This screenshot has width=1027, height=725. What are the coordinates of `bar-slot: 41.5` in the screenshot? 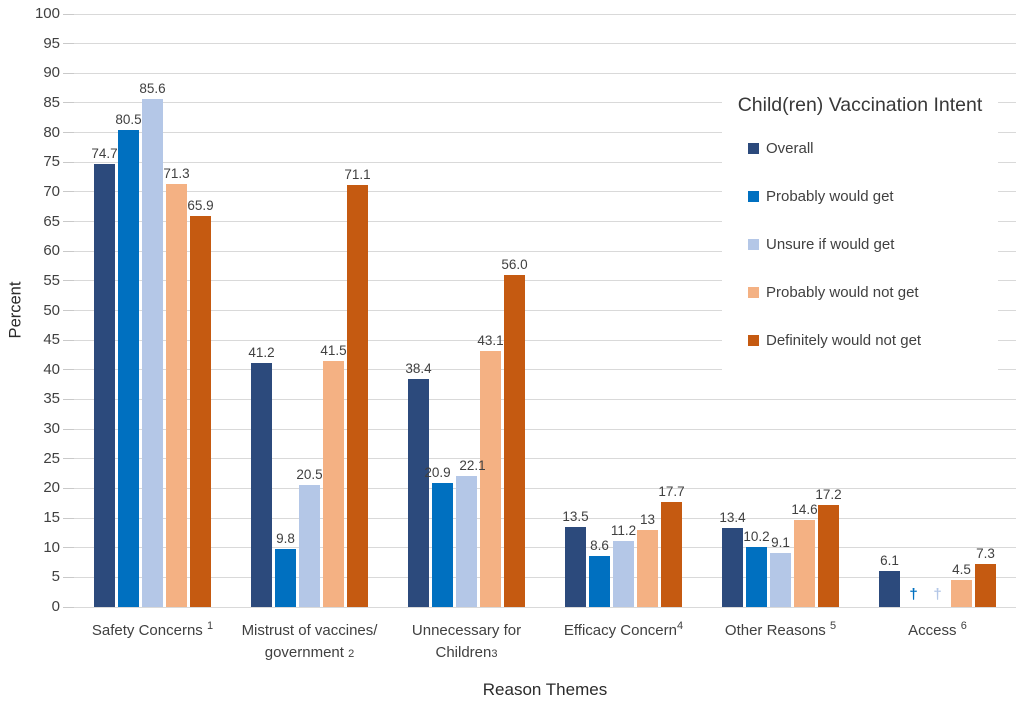 It's located at (333, 310).